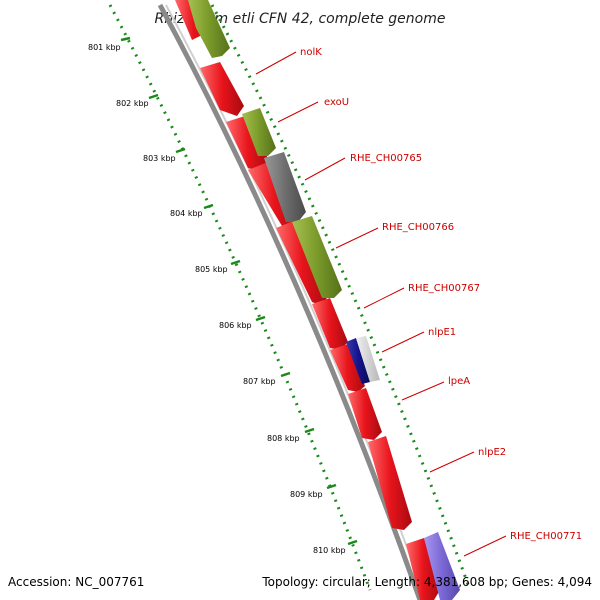 This screenshot has height=600, width=600. I want to click on leader-exoU, so click(298, 112).